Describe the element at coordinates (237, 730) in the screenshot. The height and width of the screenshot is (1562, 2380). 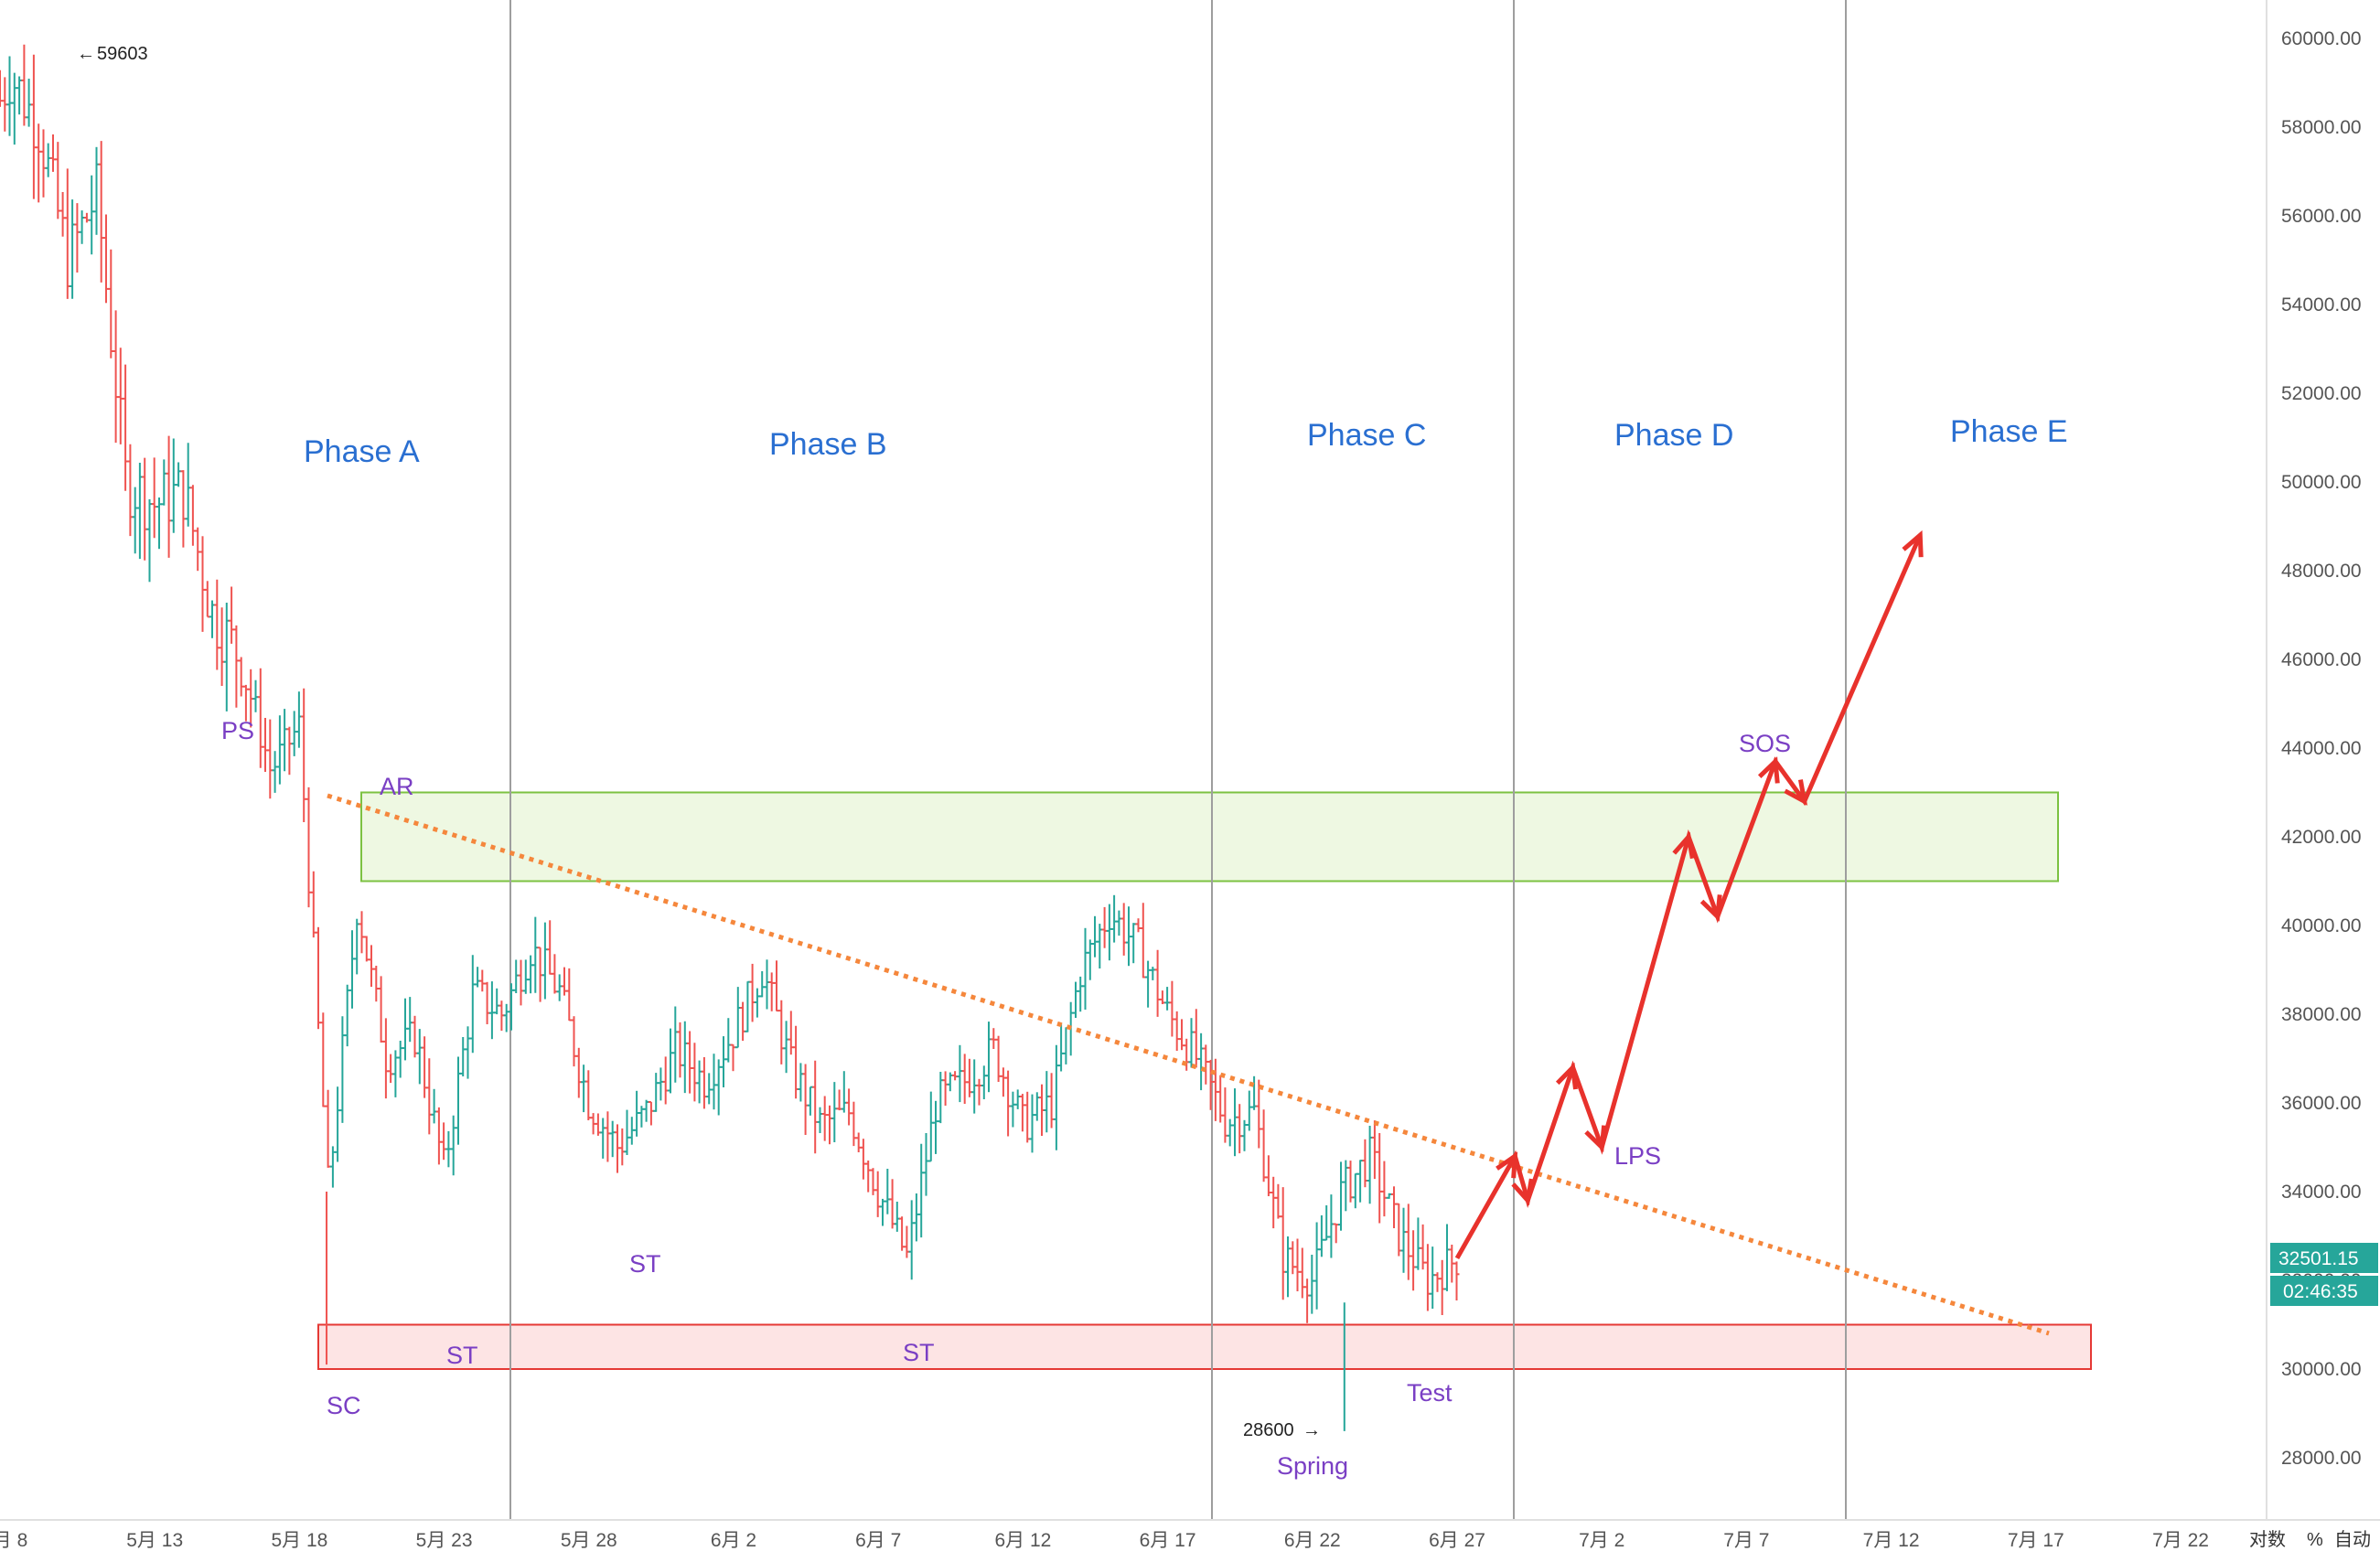
I see `event-label-ps: PS` at that location.